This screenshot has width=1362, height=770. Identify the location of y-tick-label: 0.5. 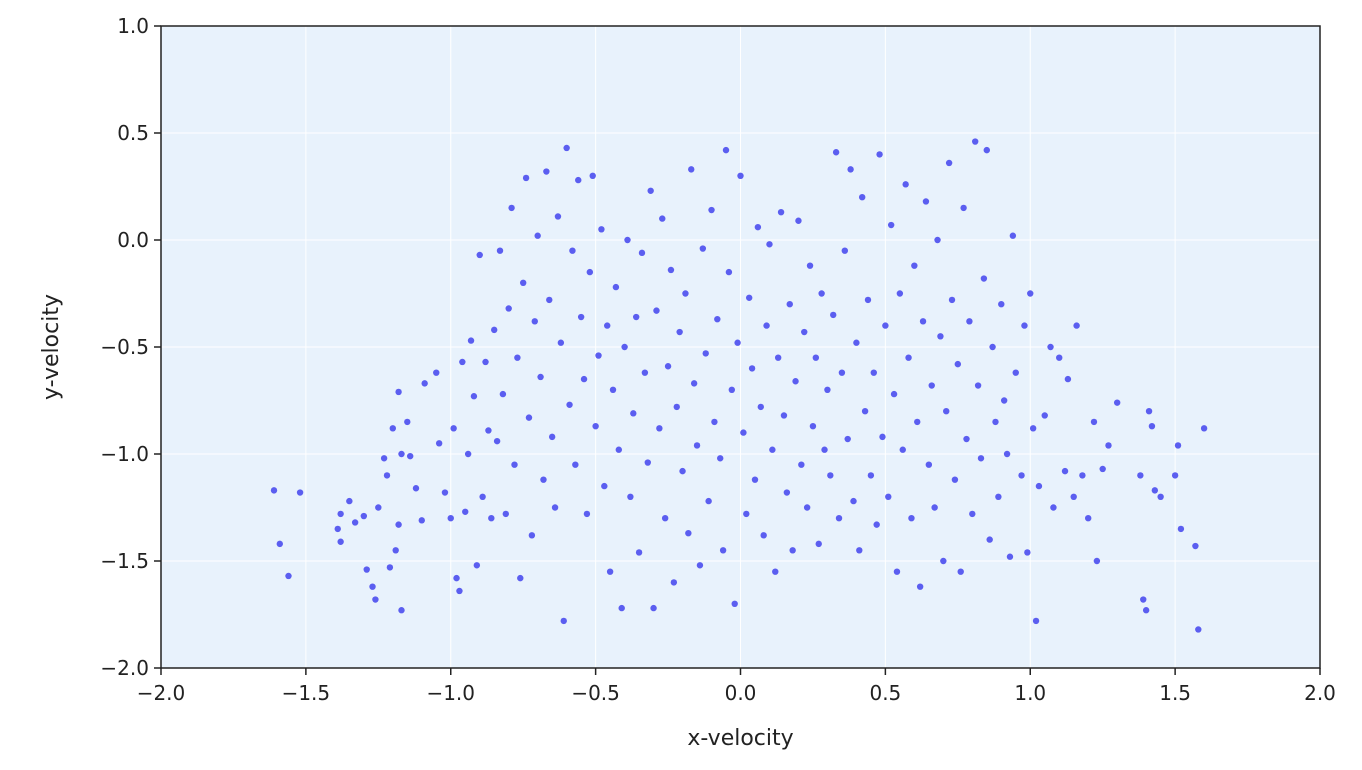
(133, 133).